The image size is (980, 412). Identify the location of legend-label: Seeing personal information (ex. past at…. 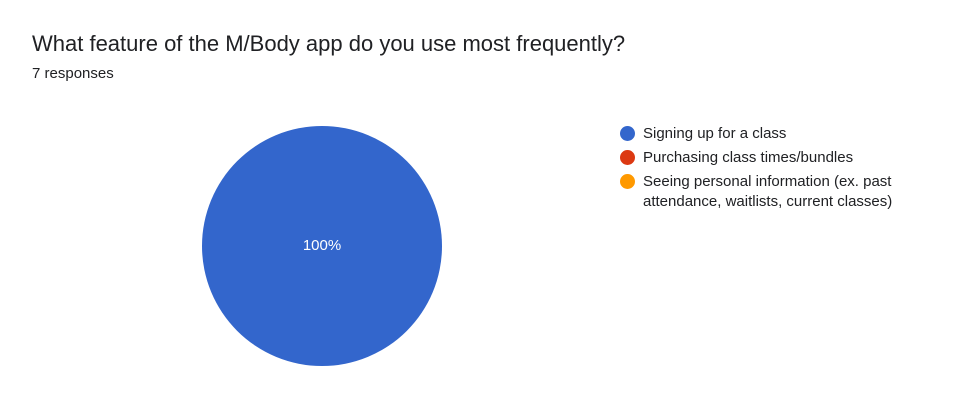
(768, 191).